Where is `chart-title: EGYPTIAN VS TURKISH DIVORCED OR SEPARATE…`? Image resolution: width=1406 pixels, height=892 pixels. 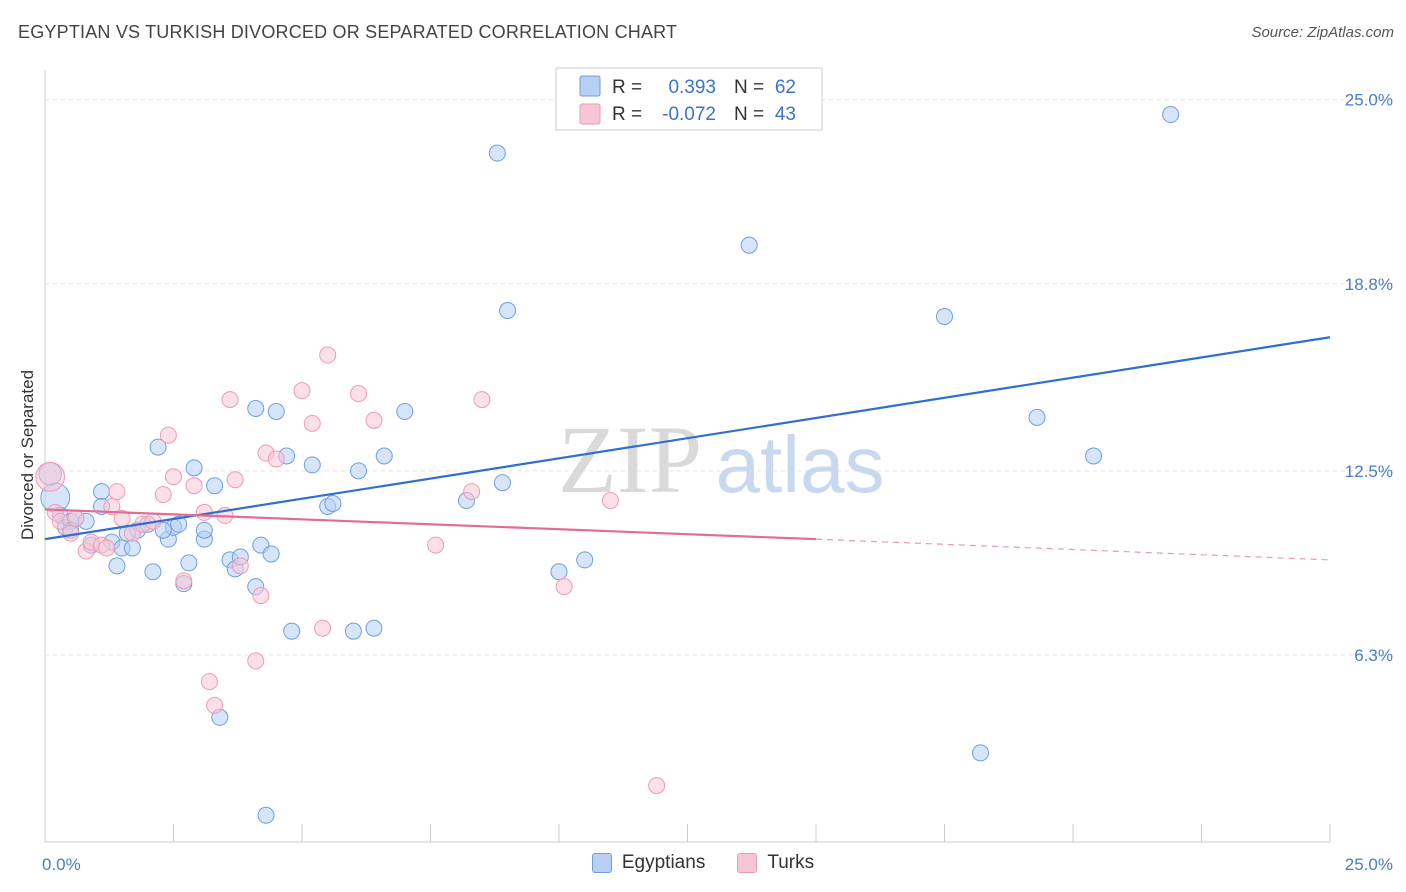
chart-title: EGYPTIAN VS TURKISH DIVORCED OR SEPARATE… is located at coordinates (348, 32).